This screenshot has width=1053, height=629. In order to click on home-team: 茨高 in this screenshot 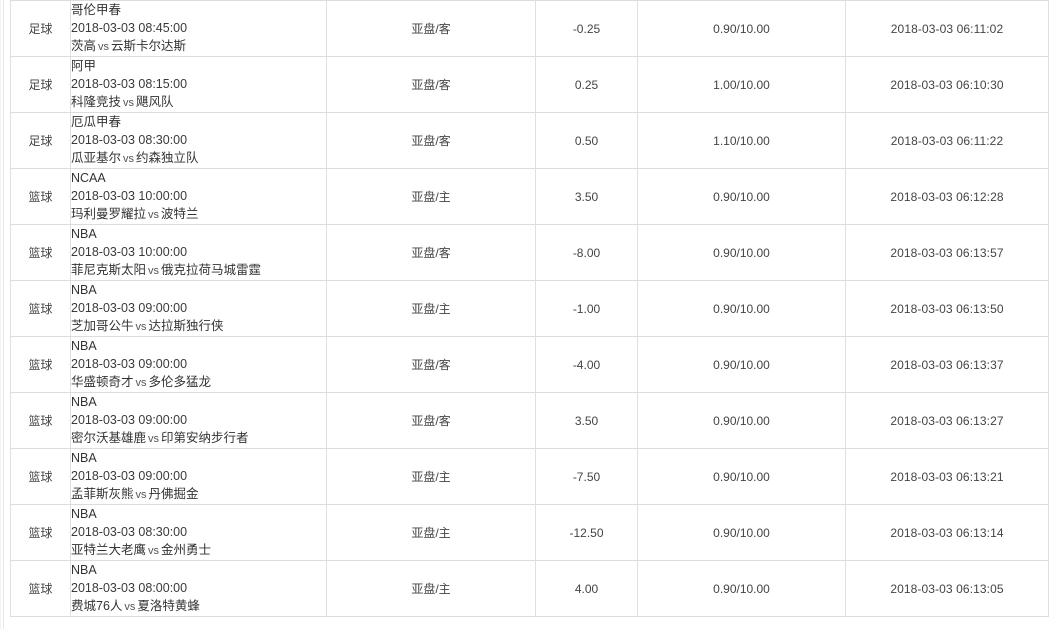, I will do `click(84, 46)`.